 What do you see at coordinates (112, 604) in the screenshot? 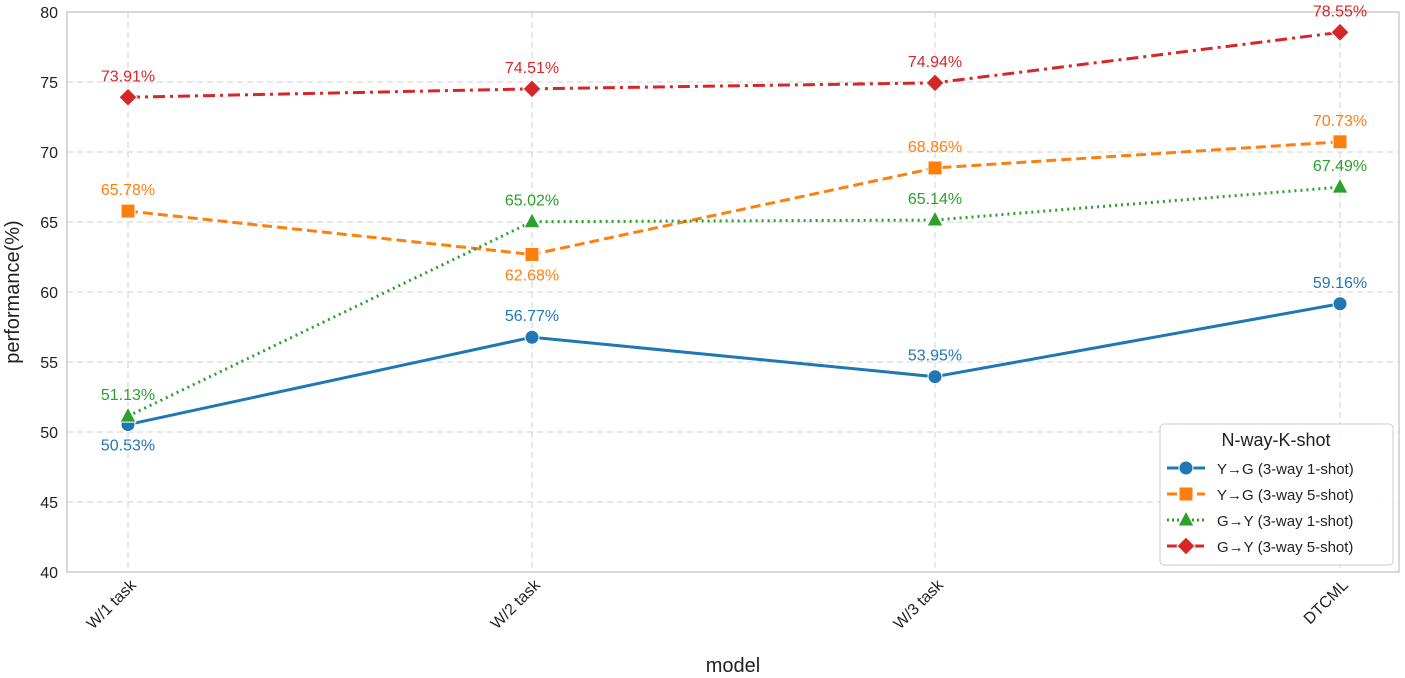
I see `x-tick-label: W/1 task` at bounding box center [112, 604].